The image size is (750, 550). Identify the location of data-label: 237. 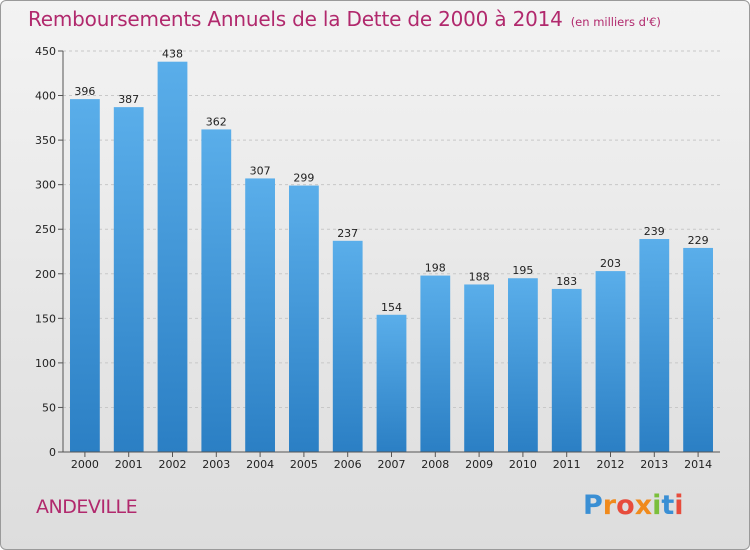
(347, 233).